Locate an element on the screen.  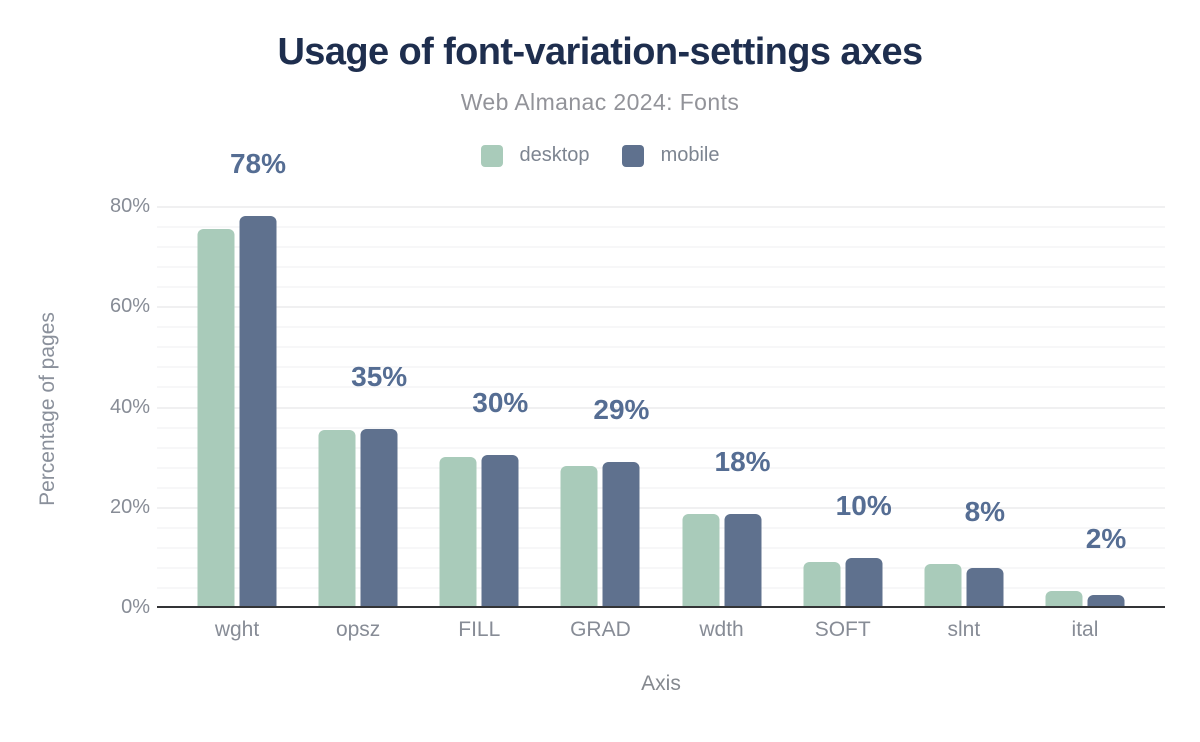
legend-item-mobile: mobile is located at coordinates (670, 155).